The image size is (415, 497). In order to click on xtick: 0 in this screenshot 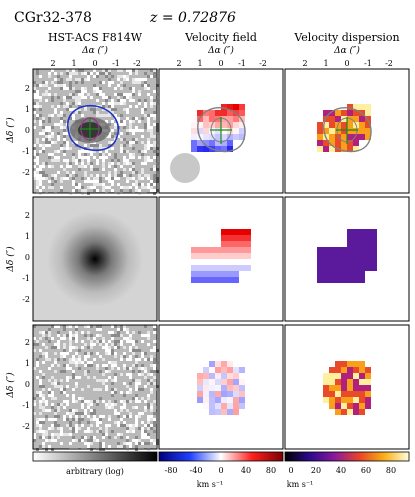, I will do `click(94, 63)`.